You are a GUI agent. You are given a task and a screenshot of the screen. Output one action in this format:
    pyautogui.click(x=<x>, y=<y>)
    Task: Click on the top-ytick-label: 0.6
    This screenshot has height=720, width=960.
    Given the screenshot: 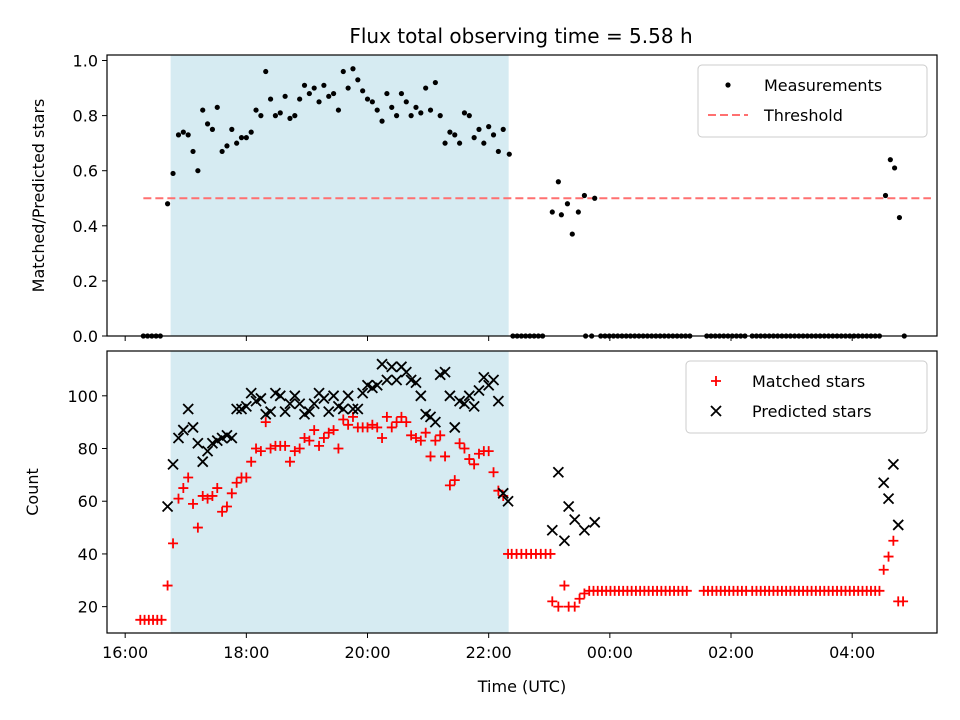 What is the action you would take?
    pyautogui.click(x=85, y=171)
    